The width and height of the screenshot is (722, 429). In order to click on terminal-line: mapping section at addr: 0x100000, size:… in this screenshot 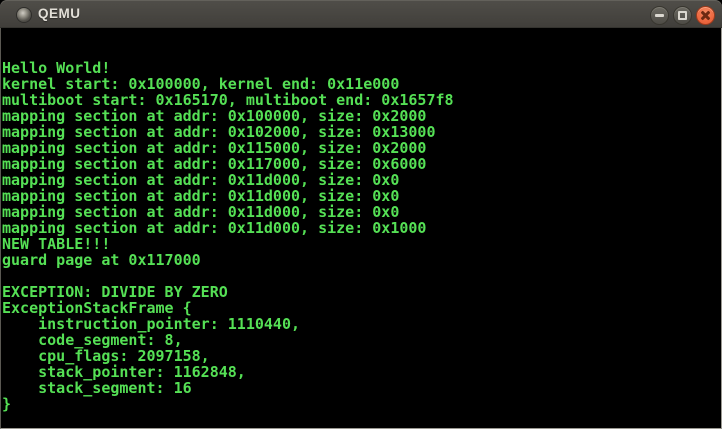, I will do `click(214, 116)`.